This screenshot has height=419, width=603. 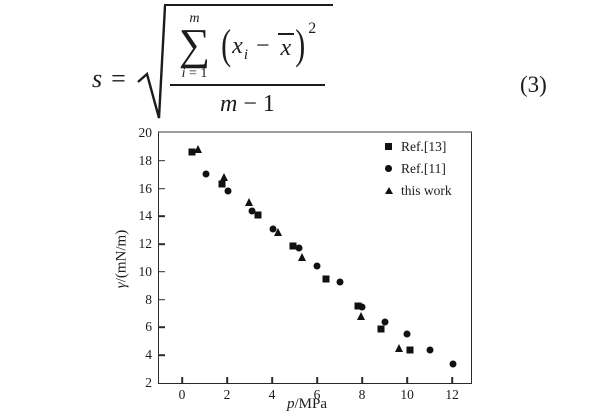 I want to click on y-tick-label: 2, so click(x=148, y=382).